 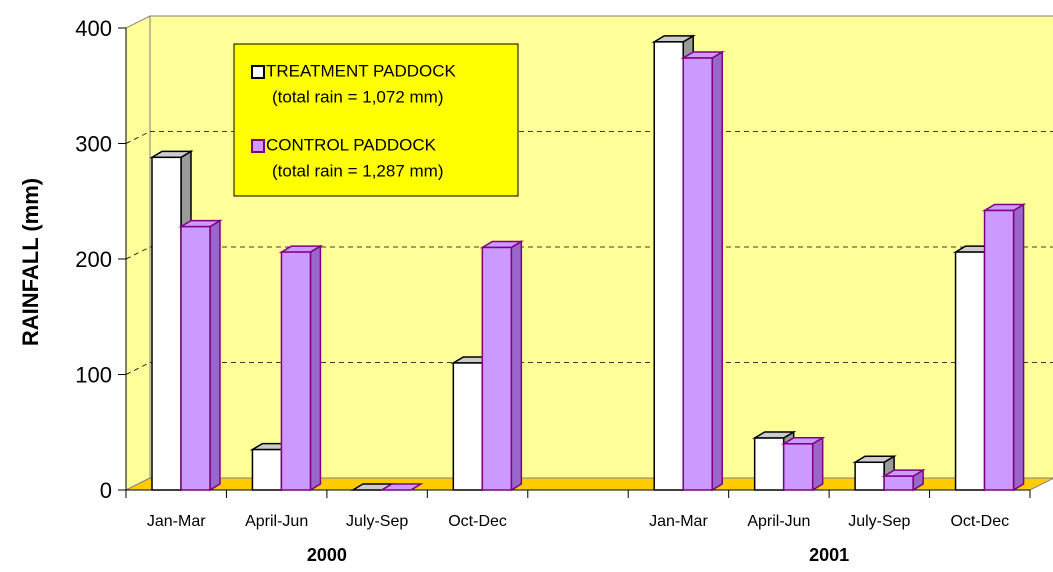 I want to click on legend-box, so click(x=376, y=120).